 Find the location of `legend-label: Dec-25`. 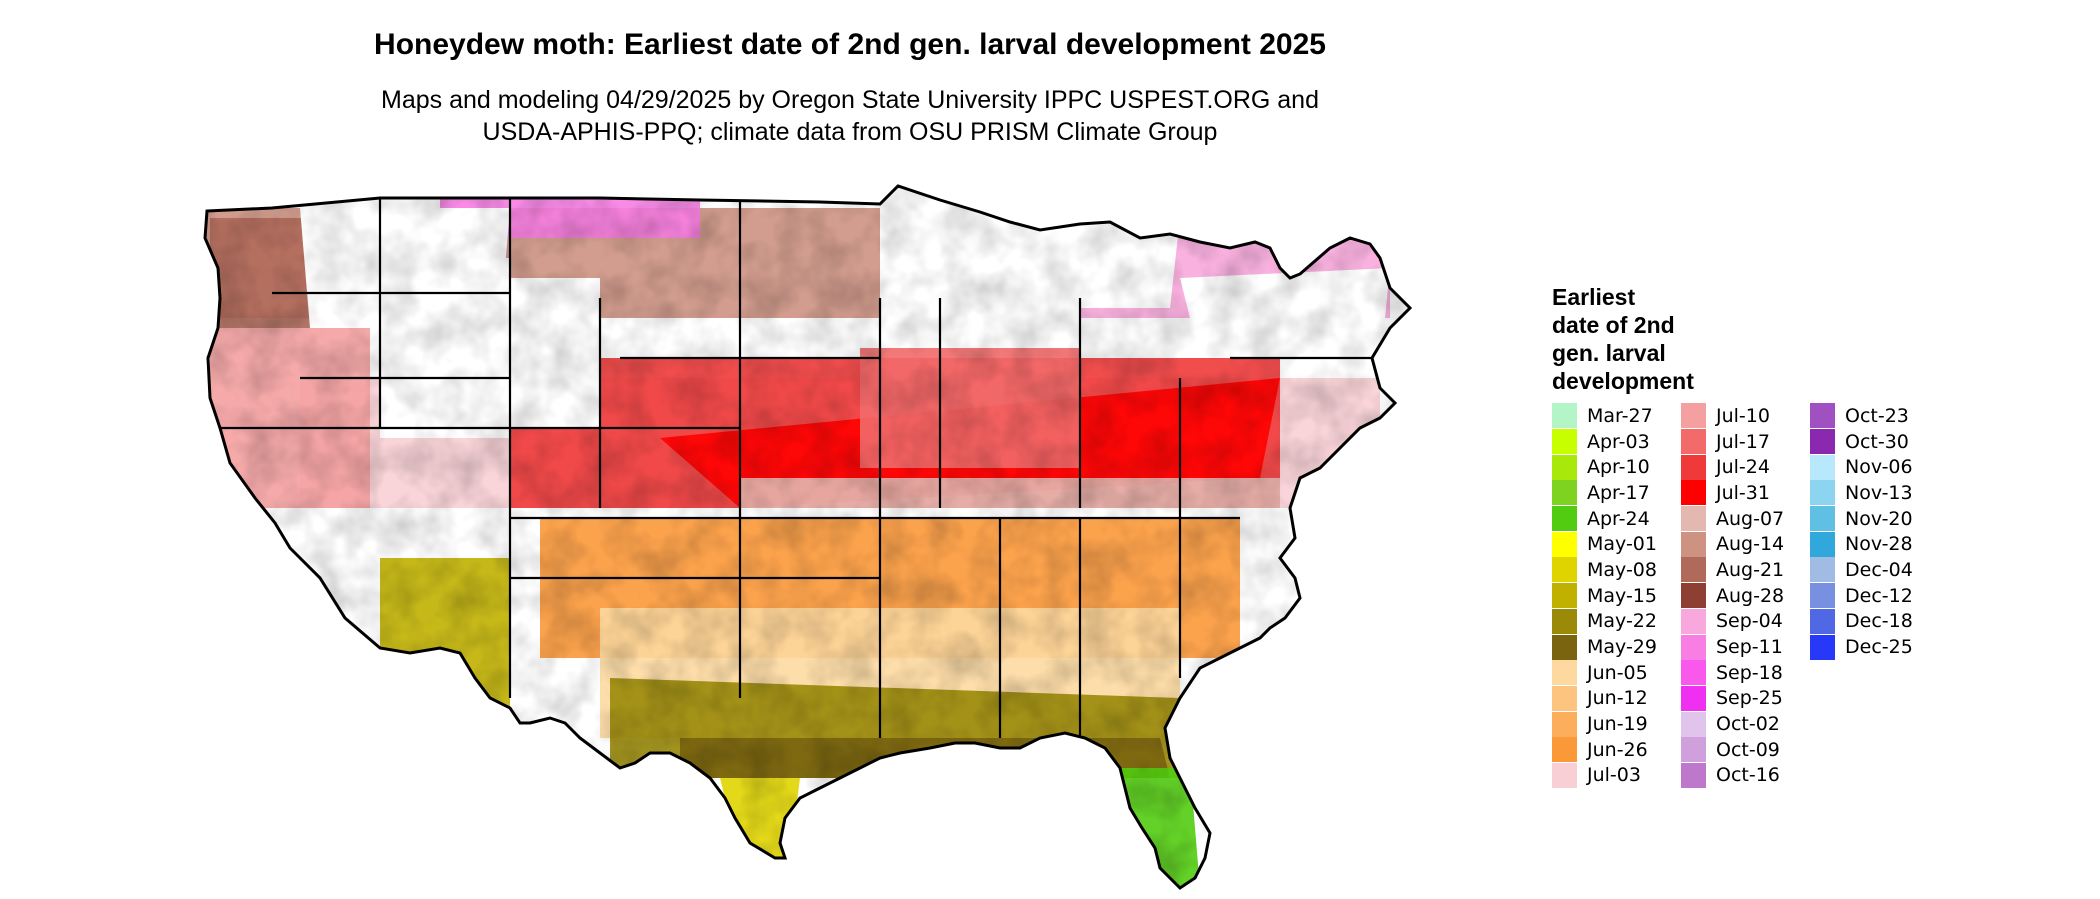

legend-label: Dec-25 is located at coordinates (1879, 647).